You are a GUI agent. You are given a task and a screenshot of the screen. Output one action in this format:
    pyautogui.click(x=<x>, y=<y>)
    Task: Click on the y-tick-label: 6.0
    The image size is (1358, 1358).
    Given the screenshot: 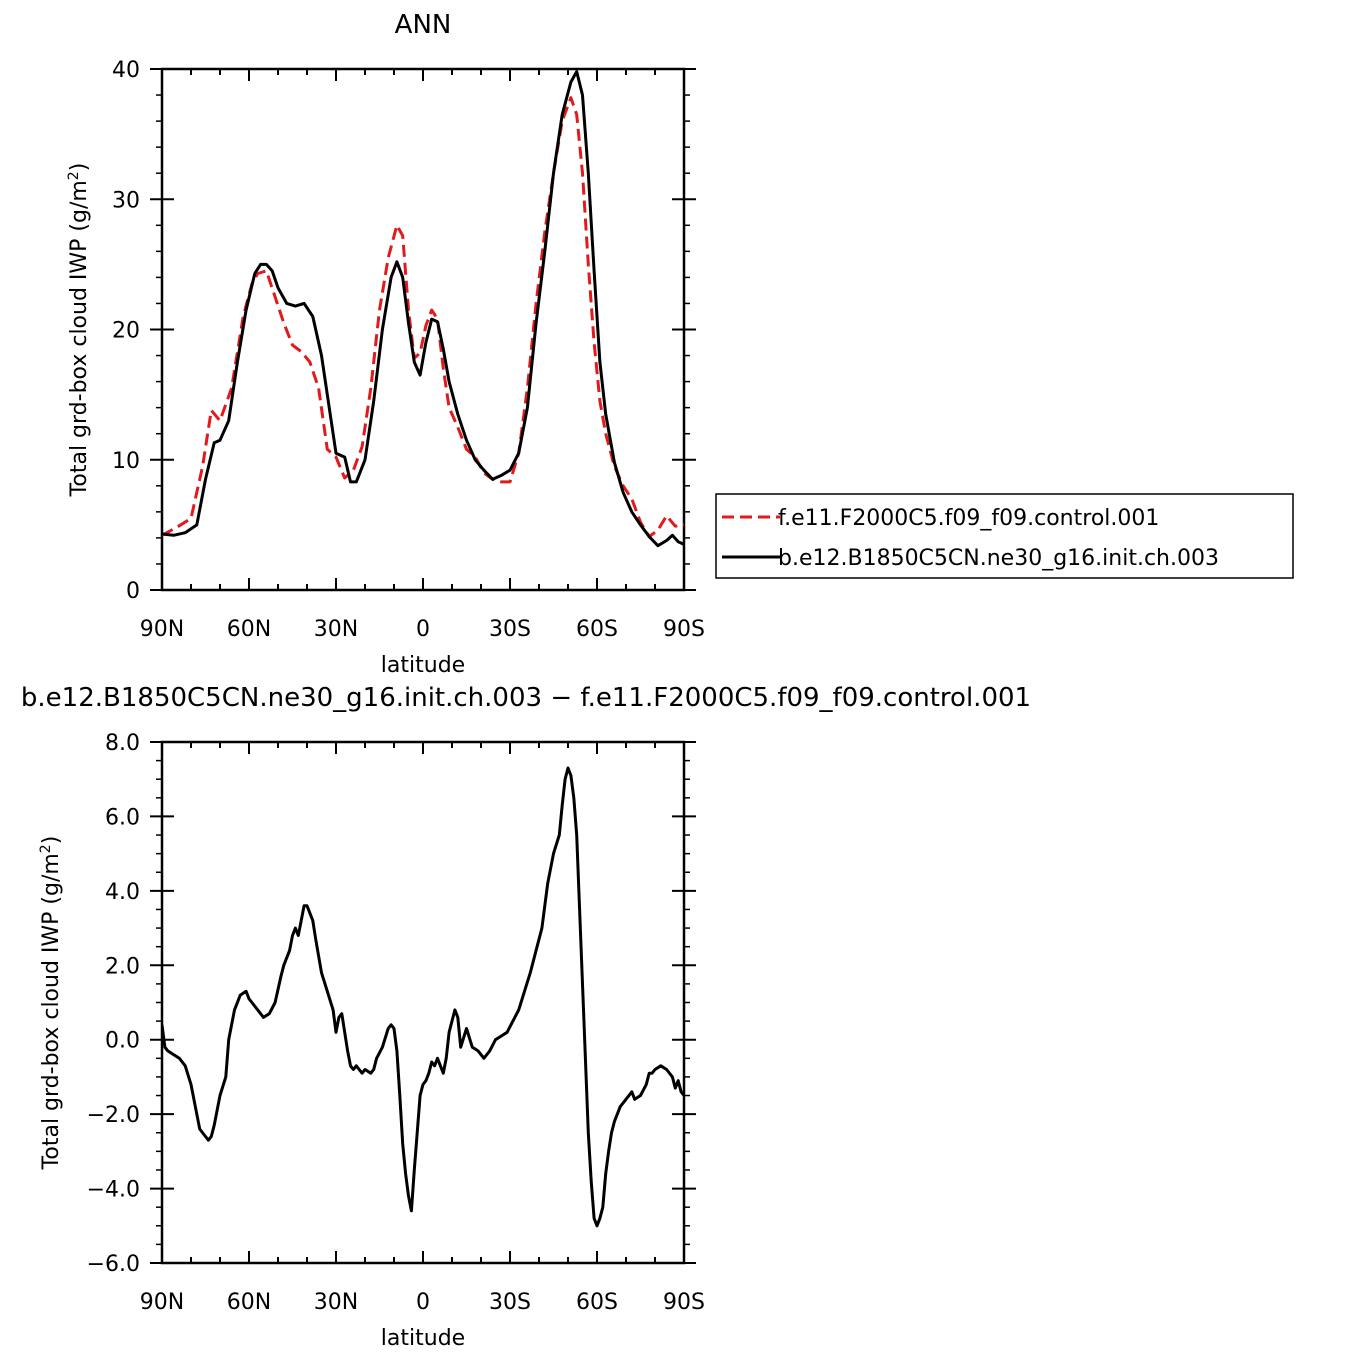 What is the action you would take?
    pyautogui.click(x=122, y=817)
    